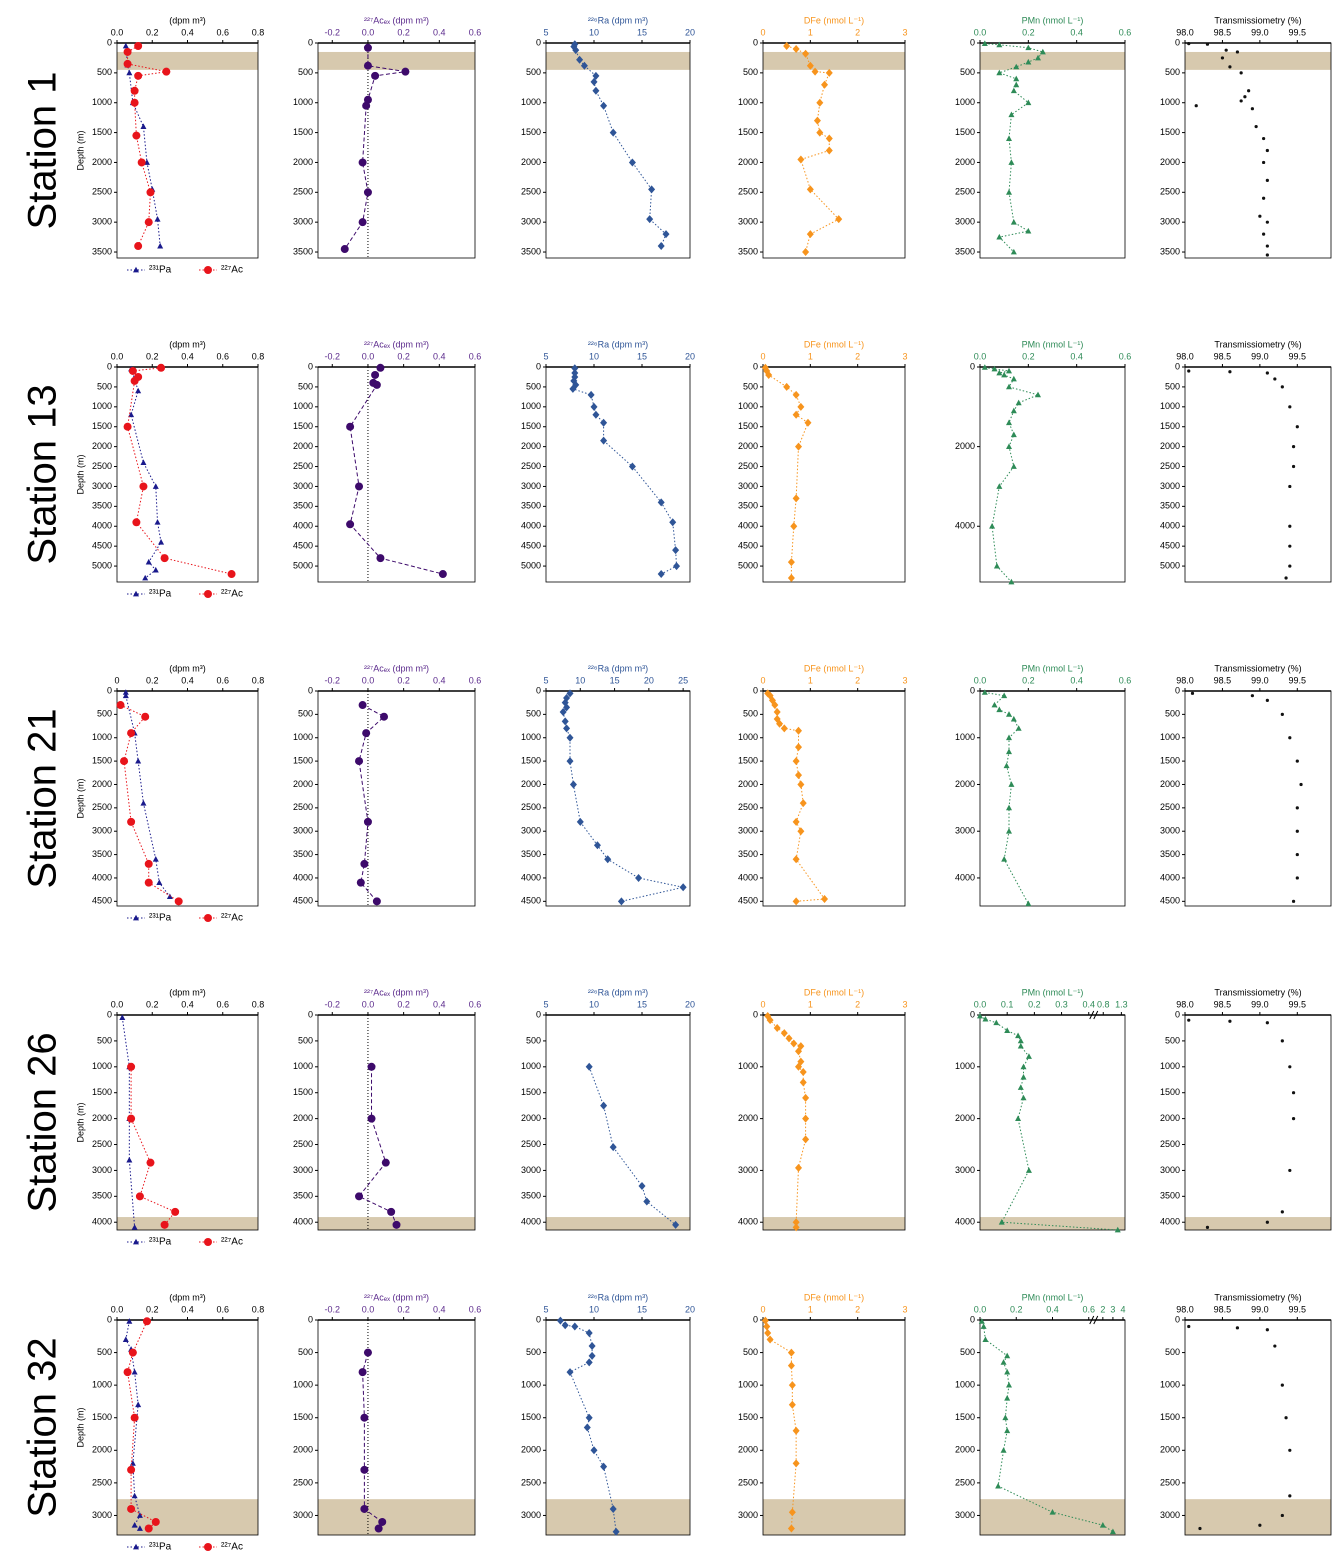 This screenshot has height=1558, width=1333. Describe the element at coordinates (102, 1222) in the screenshot. I see `y-tick-label: 4000` at that location.